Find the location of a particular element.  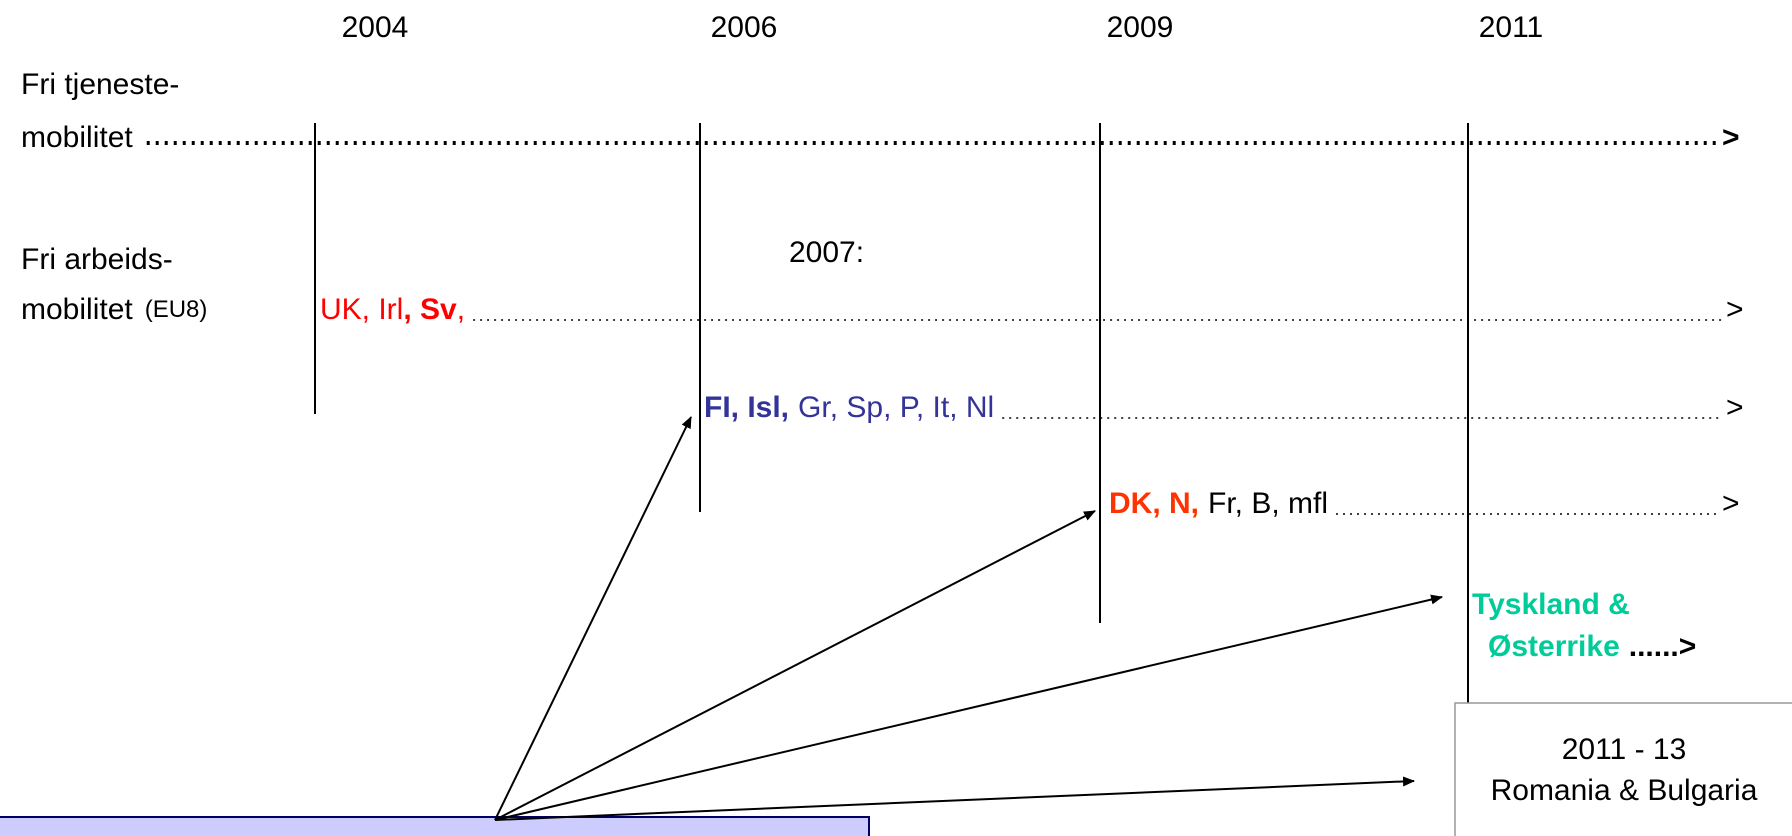

row-text: FI, Isl, Gr, Sp, P, It, Nl is located at coordinates (849, 407).